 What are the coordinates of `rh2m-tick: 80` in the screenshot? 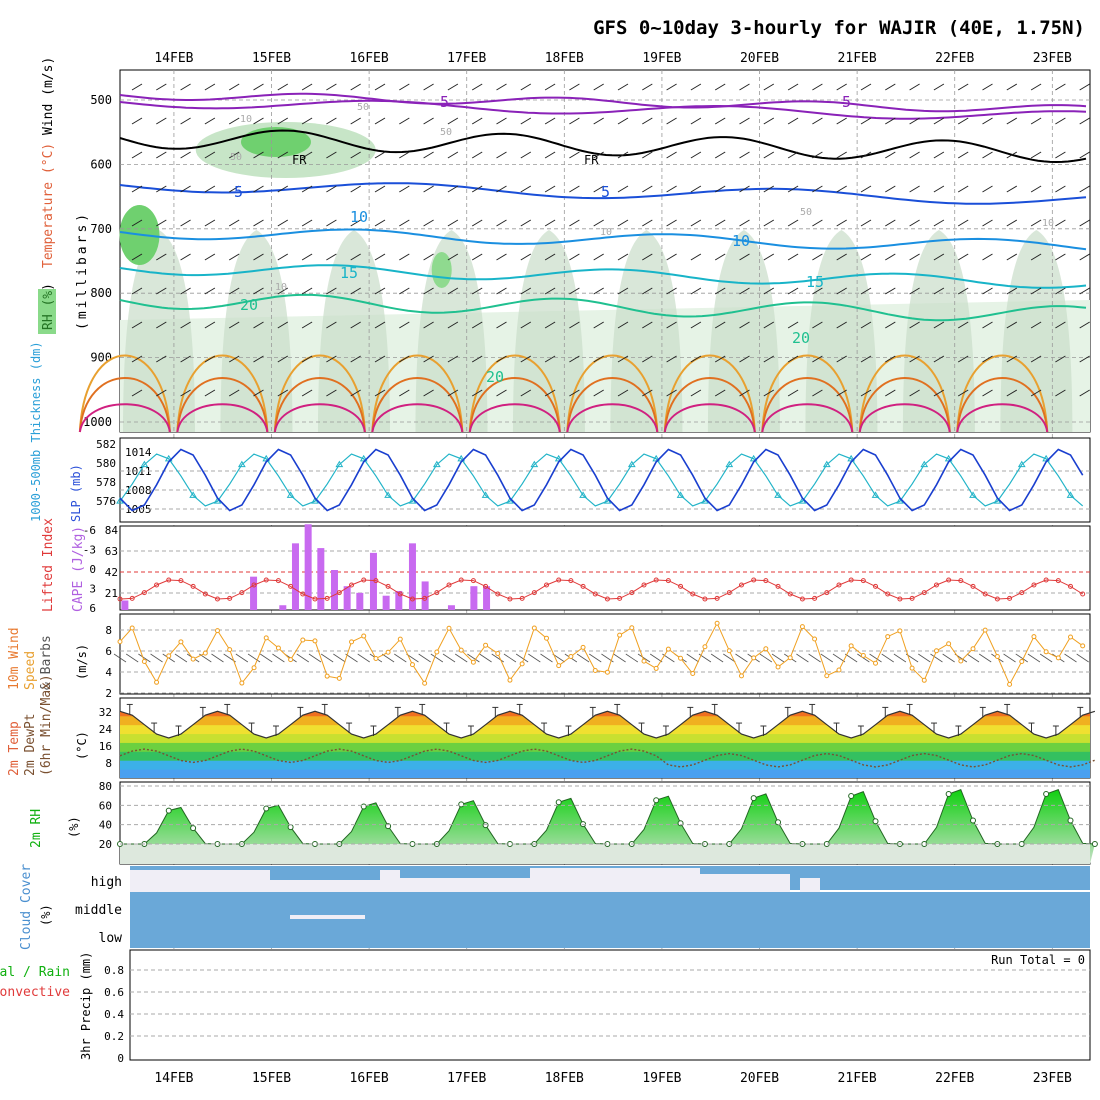 It's located at (105, 786).